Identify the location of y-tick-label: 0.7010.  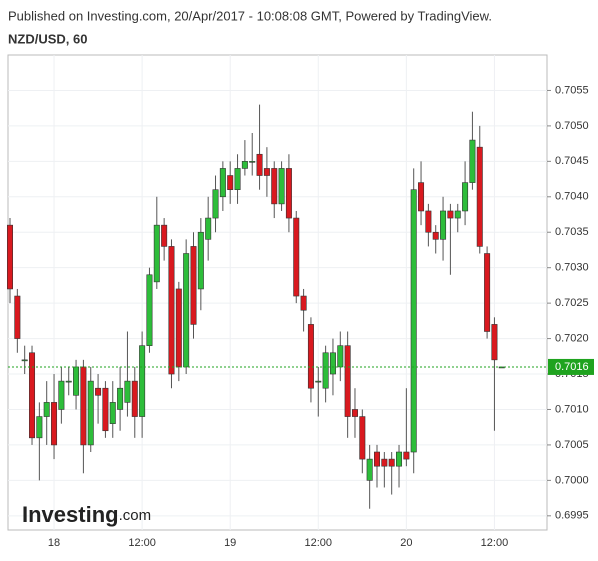
(572, 409).